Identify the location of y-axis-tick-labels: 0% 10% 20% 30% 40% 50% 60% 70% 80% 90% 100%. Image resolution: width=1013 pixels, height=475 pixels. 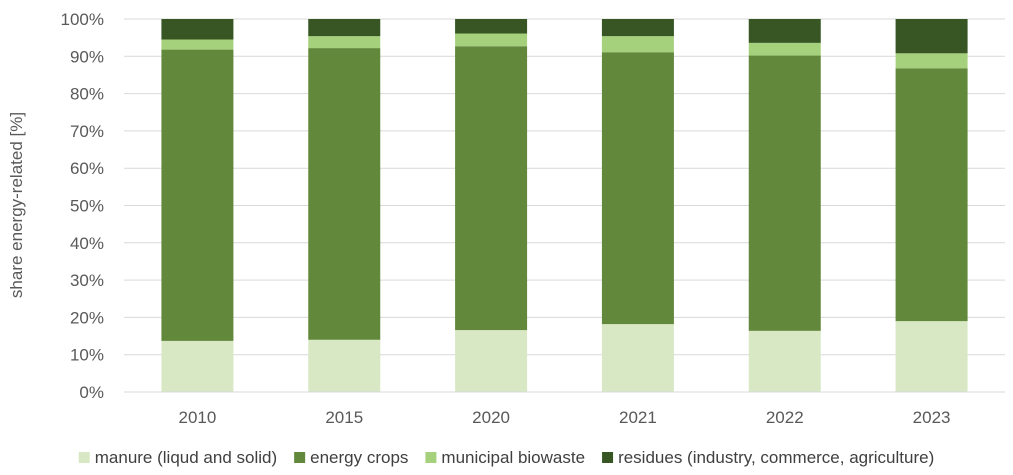
(82, 206).